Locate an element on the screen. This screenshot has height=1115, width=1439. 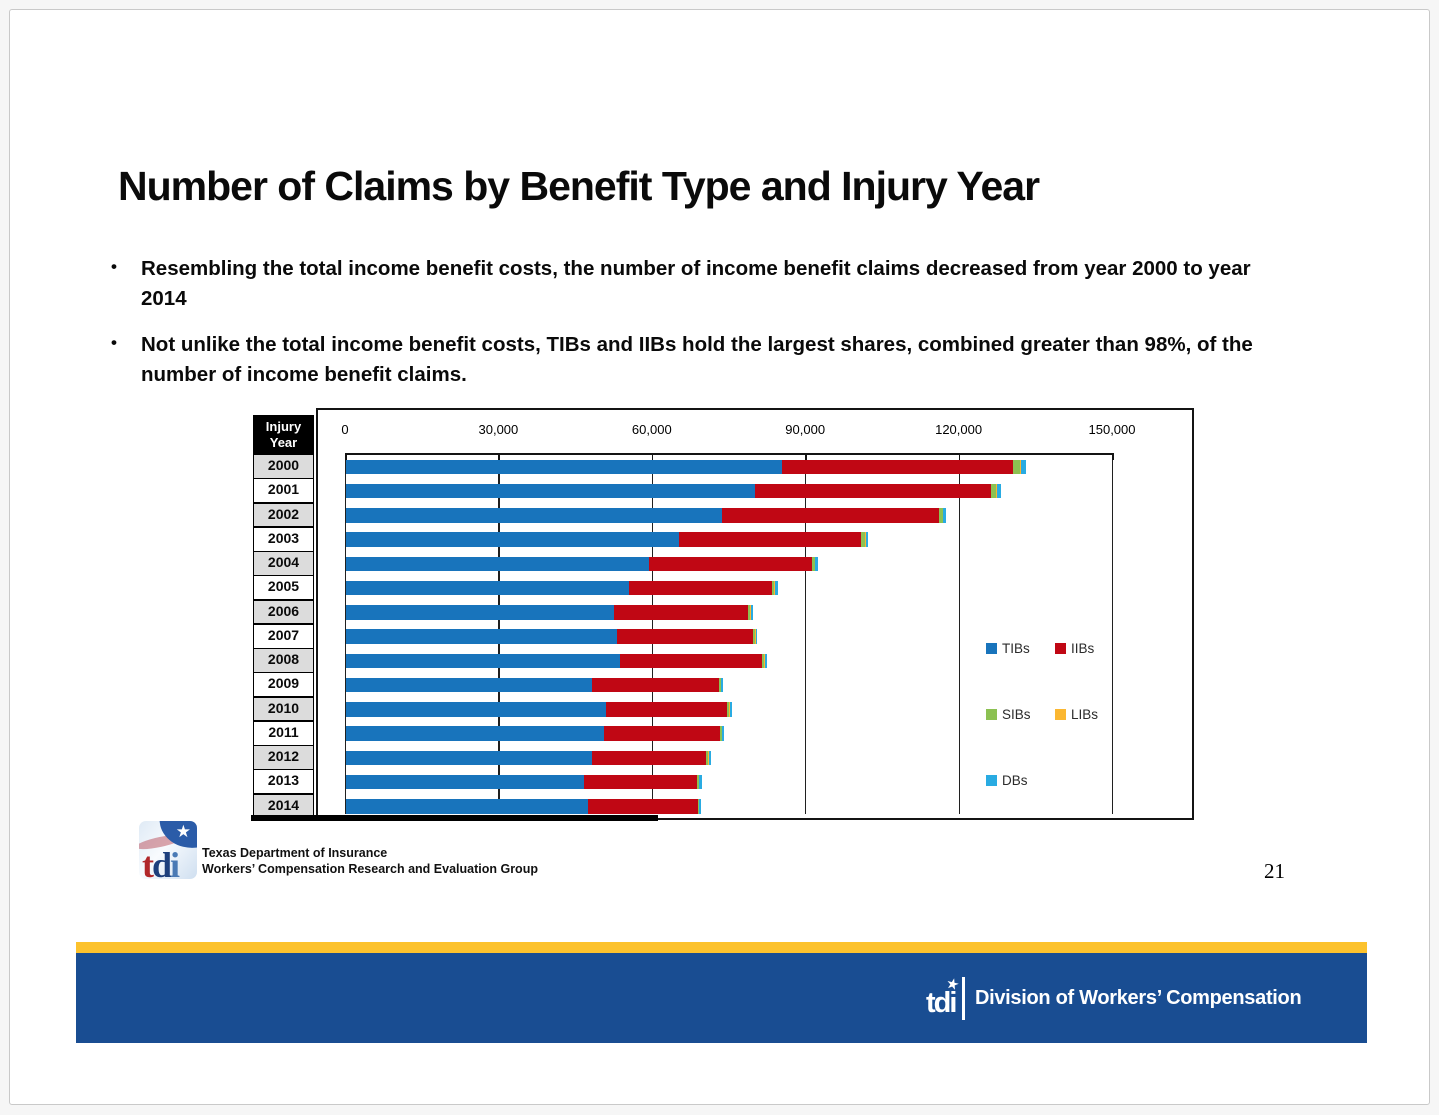
year-cell: 2001 is located at coordinates (283, 491).